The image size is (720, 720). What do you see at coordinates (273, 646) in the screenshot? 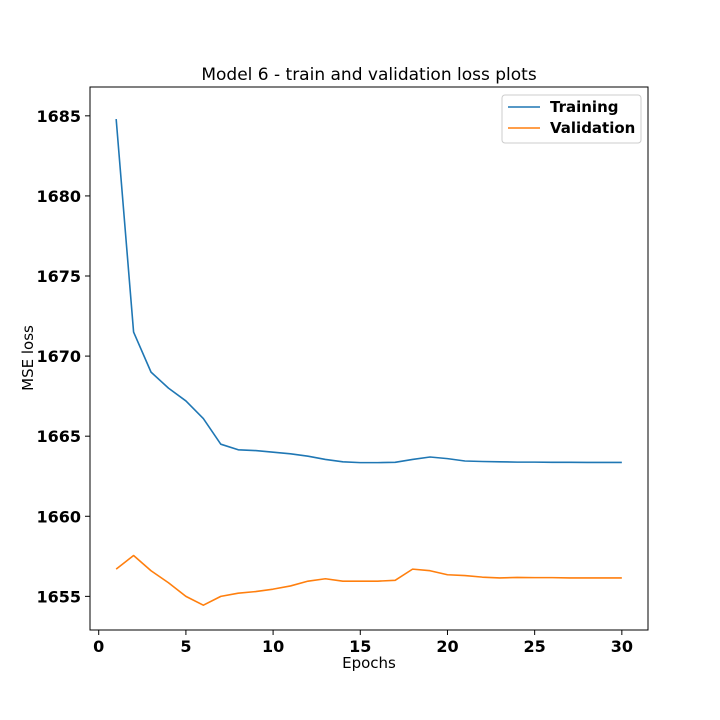
I see `x-tick-label: 10` at bounding box center [273, 646].